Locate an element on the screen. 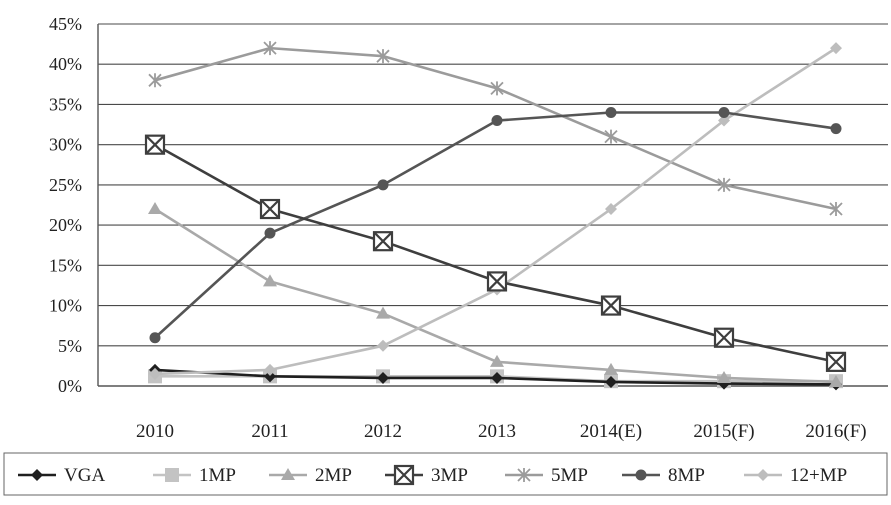 The height and width of the screenshot is (505, 891). legend-box is located at coordinates (445, 474).